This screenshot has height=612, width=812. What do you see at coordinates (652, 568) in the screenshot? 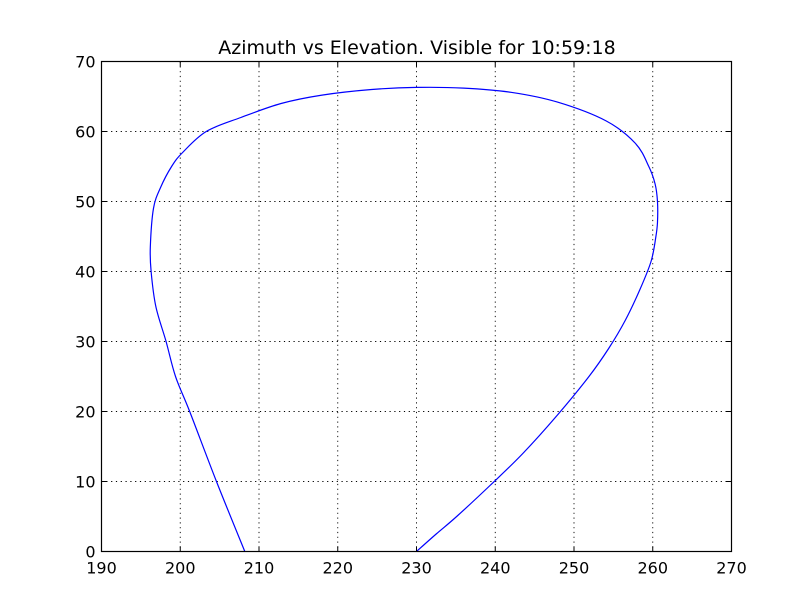
I see `x-tick-label: 260` at bounding box center [652, 568].